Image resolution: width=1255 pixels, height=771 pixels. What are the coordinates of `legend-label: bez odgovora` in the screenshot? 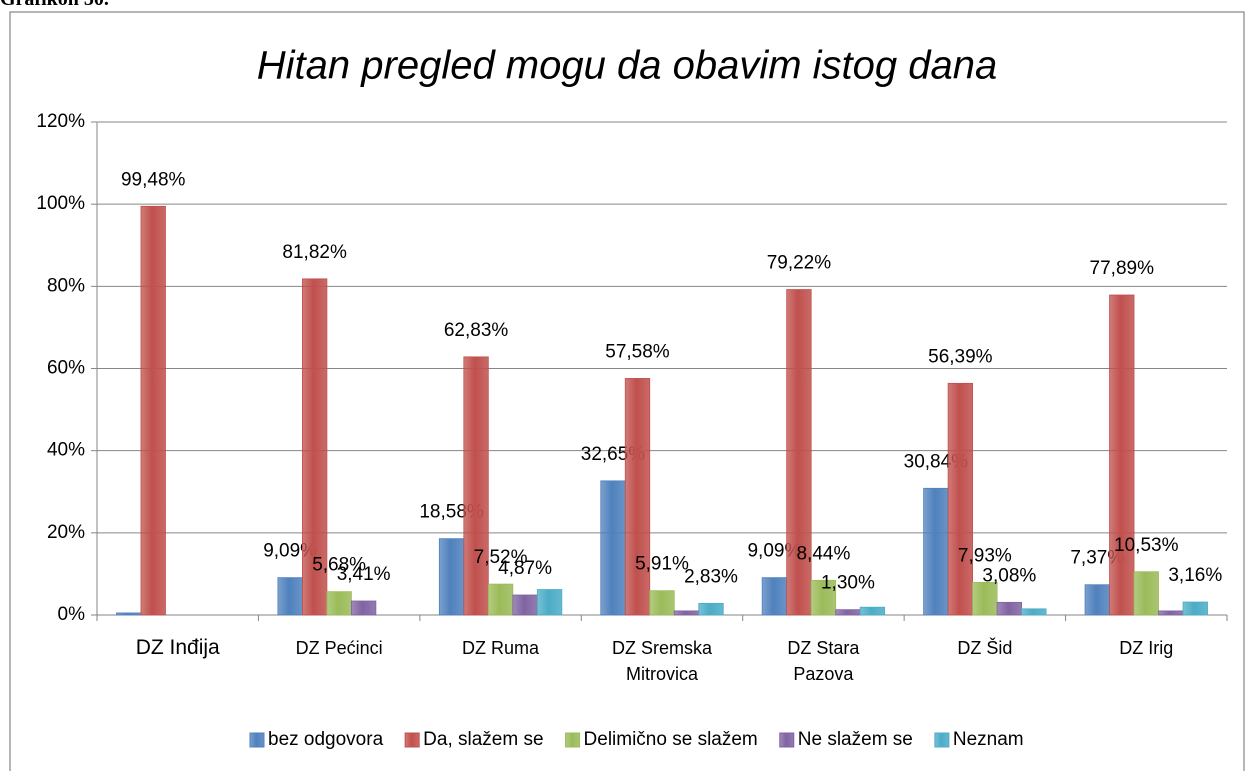 It's located at (326, 739).